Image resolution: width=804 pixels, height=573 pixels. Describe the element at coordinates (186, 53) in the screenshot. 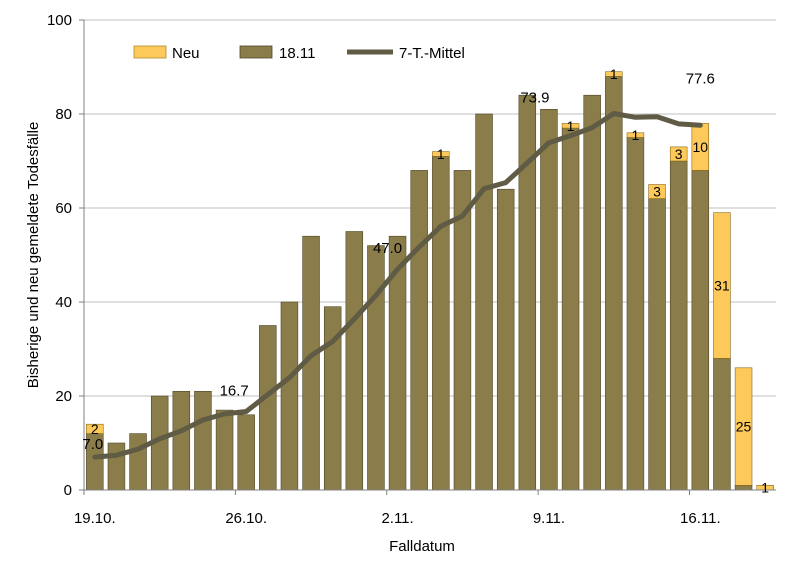

I see `legend-label-new: Neu` at that location.